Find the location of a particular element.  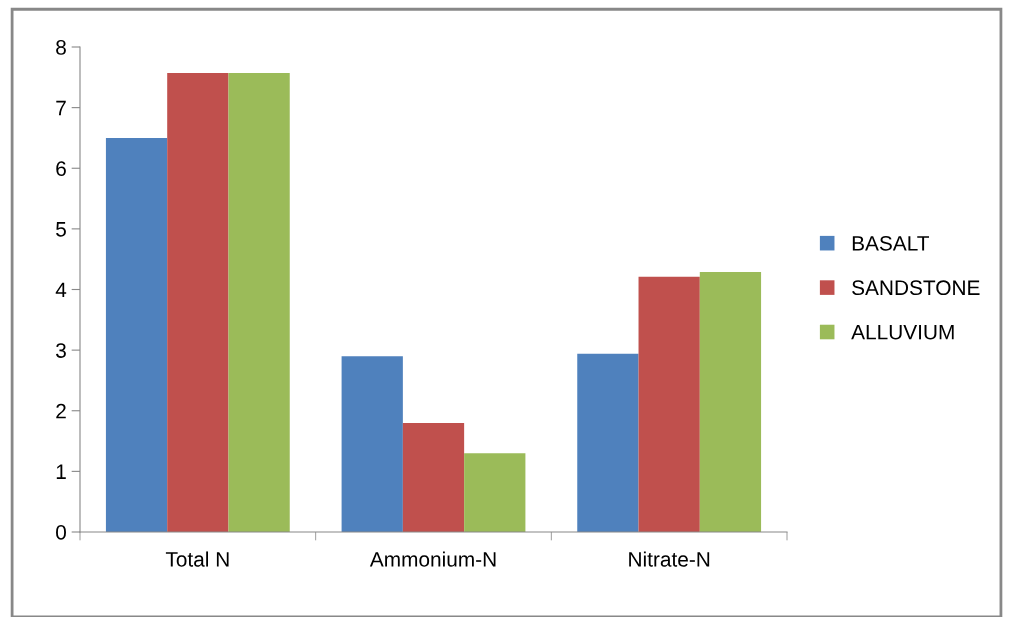

y-tick-label: 1 is located at coordinates (61, 471).